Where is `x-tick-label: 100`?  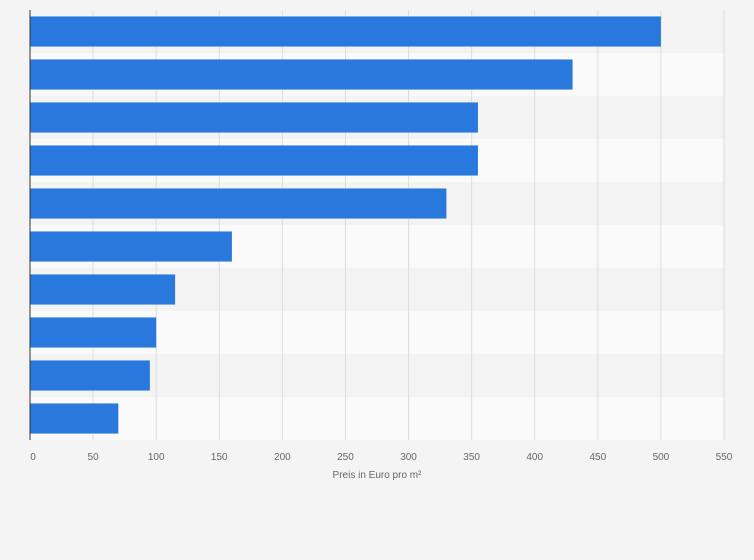 x-tick-label: 100 is located at coordinates (156, 457).